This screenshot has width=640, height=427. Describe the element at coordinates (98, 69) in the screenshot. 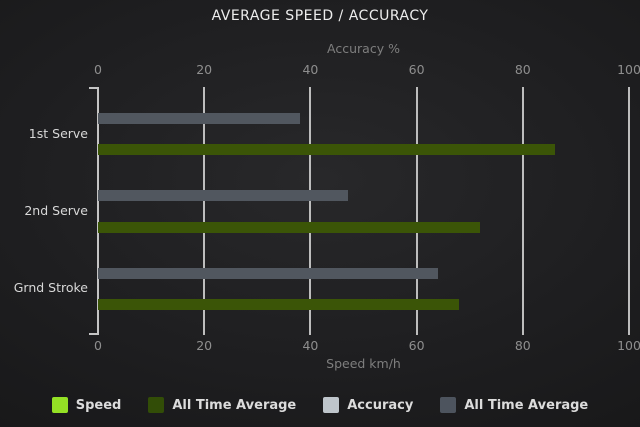

I see `top-axis-tick-label: 0` at that location.